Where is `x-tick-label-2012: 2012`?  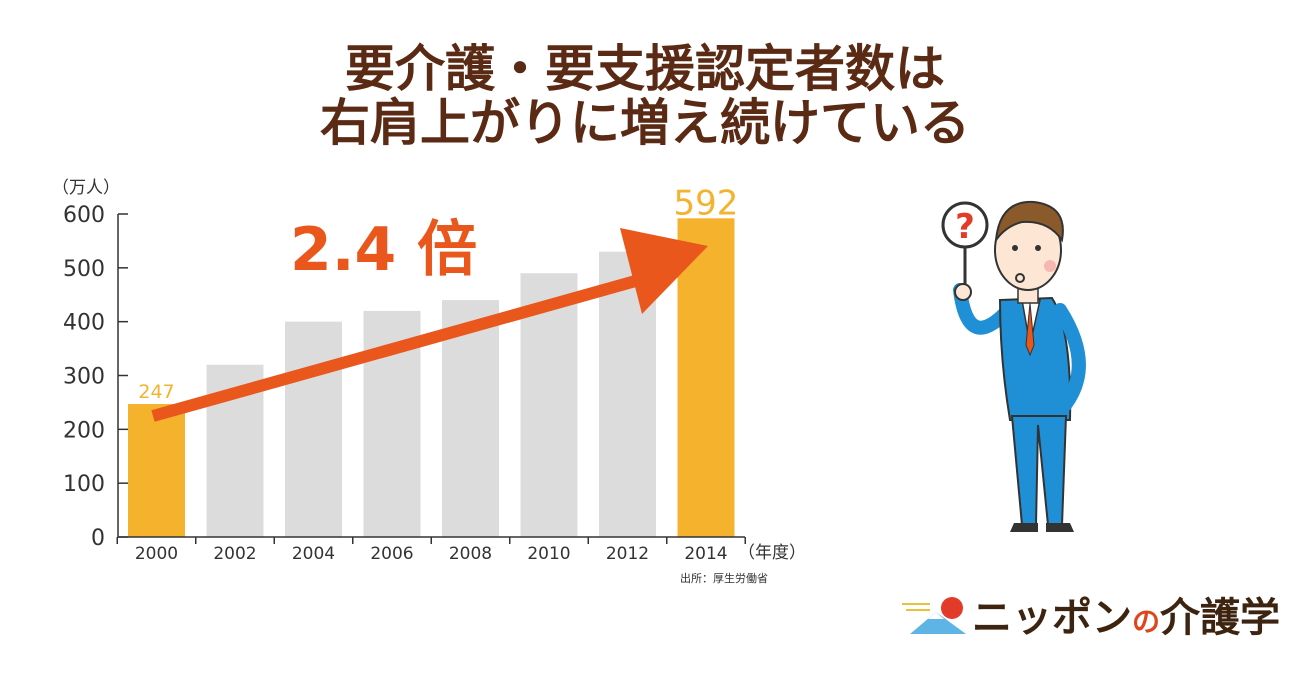 x-tick-label-2012: 2012 is located at coordinates (627, 554).